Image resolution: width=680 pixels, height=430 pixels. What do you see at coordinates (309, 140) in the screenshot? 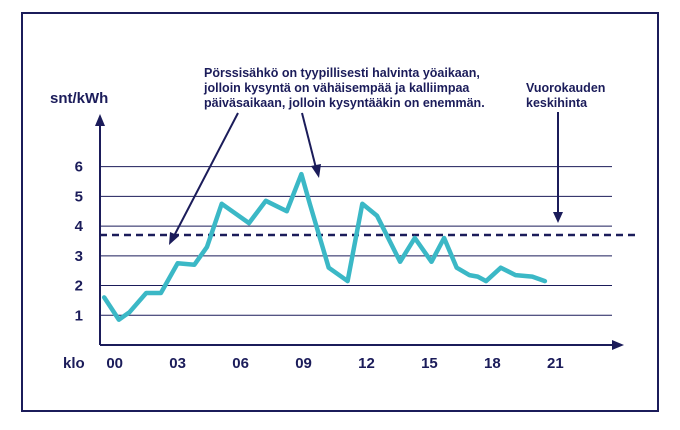
I see `arrow-to-day-high` at bounding box center [309, 140].